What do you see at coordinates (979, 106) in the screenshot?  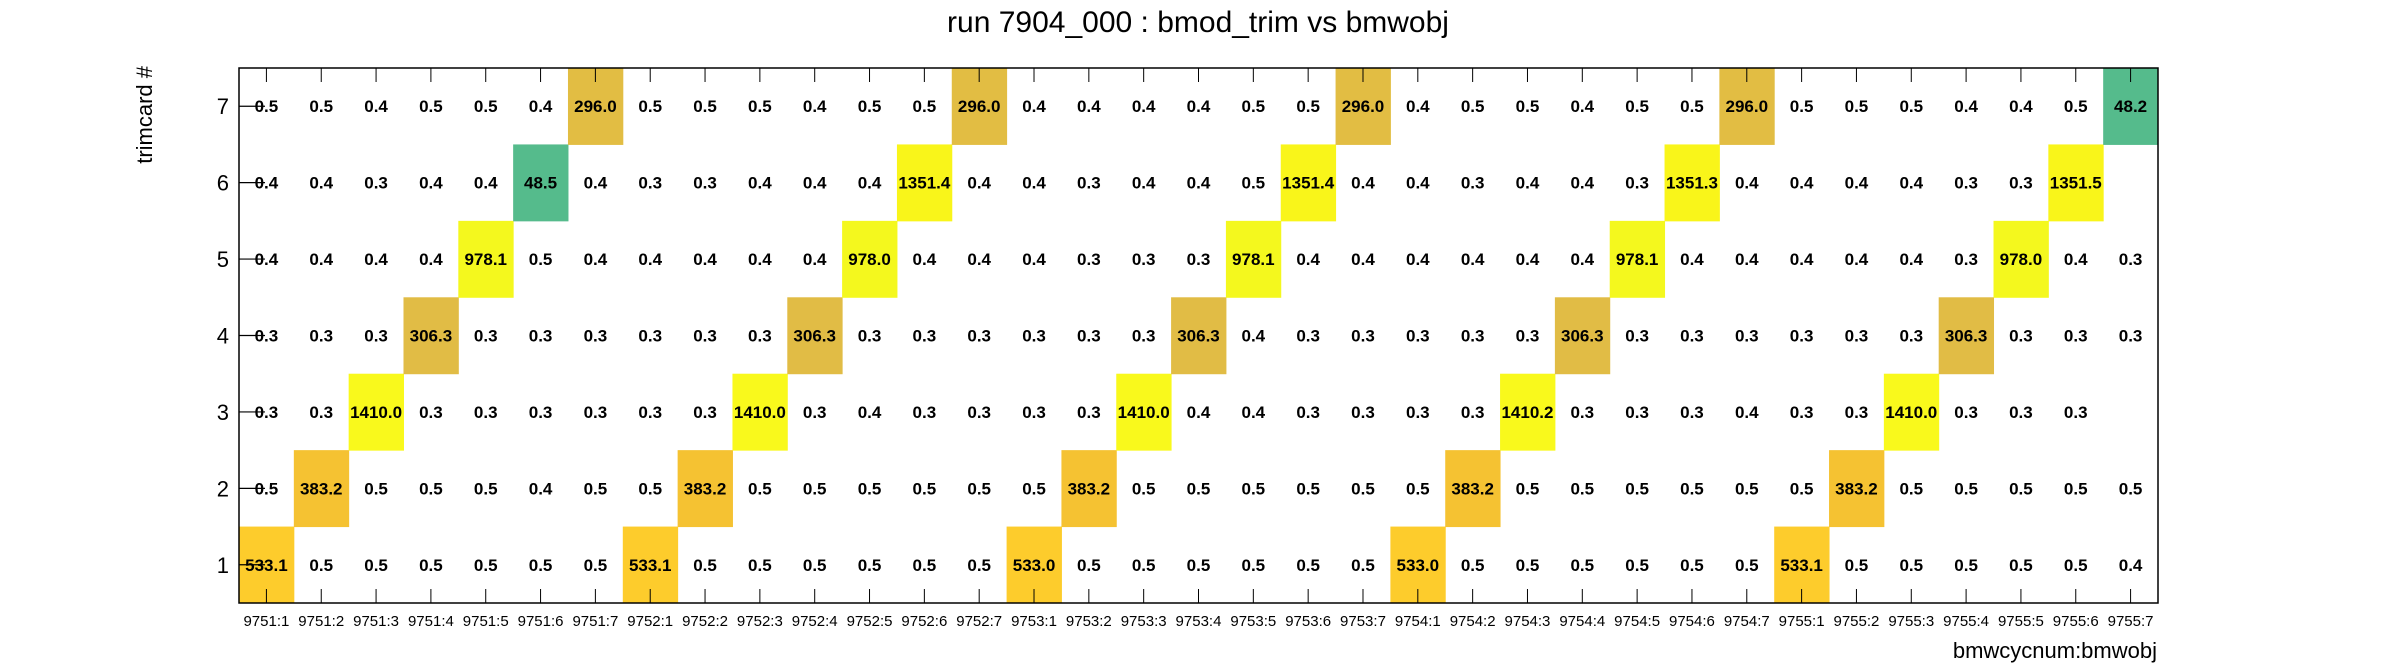 I see `cell-value-label: 296.0` at bounding box center [979, 106].